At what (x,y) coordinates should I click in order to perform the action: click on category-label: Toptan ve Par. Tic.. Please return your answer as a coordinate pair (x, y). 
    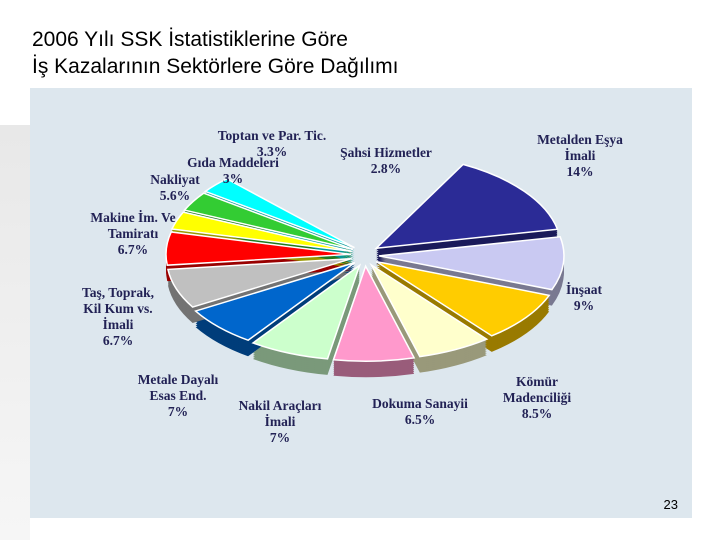
    Looking at the image, I should click on (272, 135).